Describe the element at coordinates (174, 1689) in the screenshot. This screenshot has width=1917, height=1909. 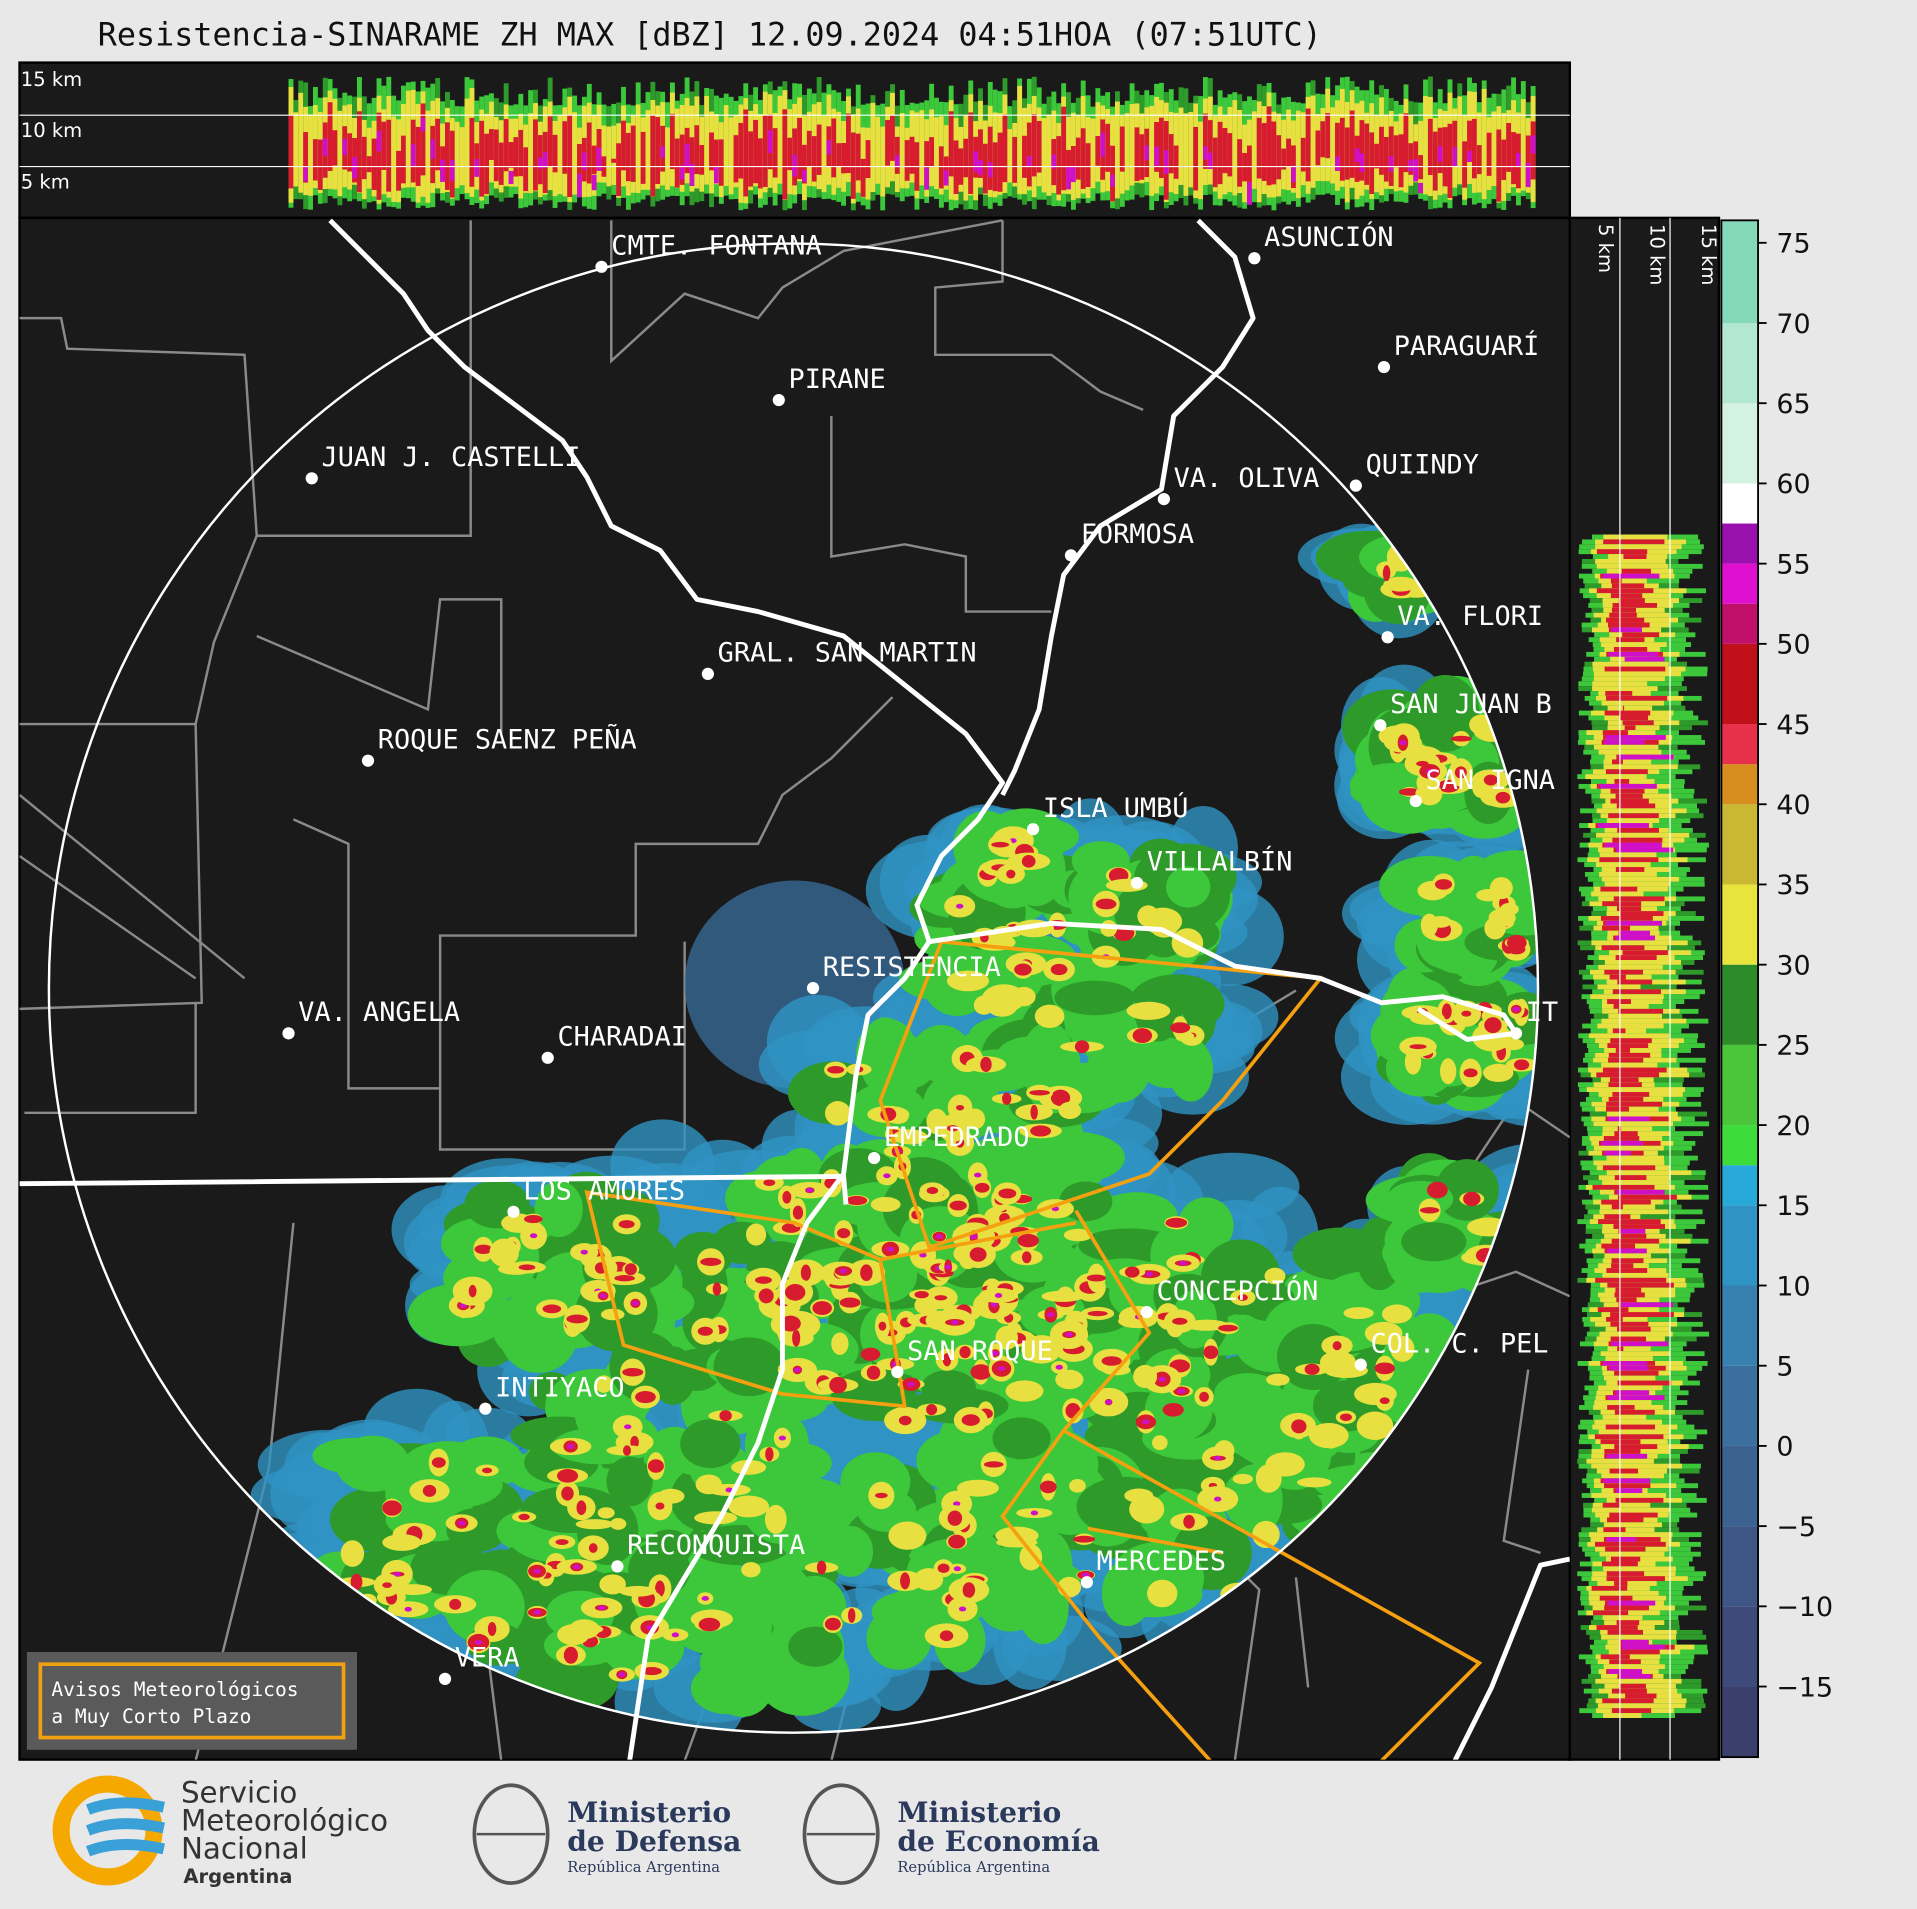
I see `notice-text: Avisos Meteorológicos` at that location.